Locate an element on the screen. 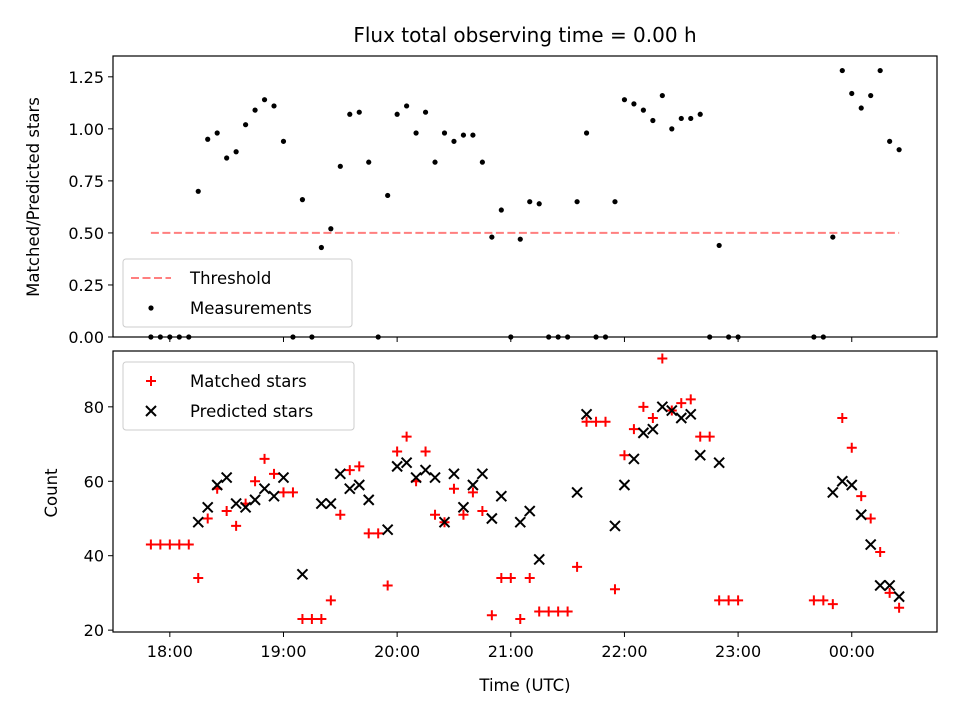 The image size is (960, 720). bottom-y-tick-label: 60 is located at coordinates (94, 481).